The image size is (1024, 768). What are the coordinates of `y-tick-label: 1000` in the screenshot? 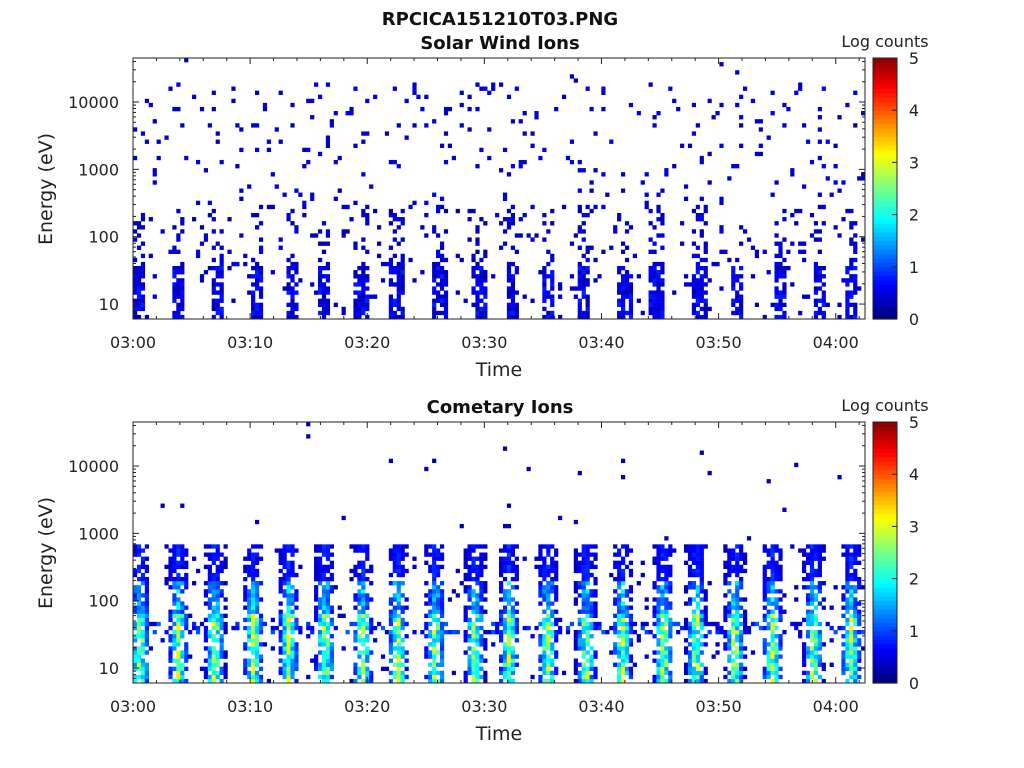 It's located at (98, 169).